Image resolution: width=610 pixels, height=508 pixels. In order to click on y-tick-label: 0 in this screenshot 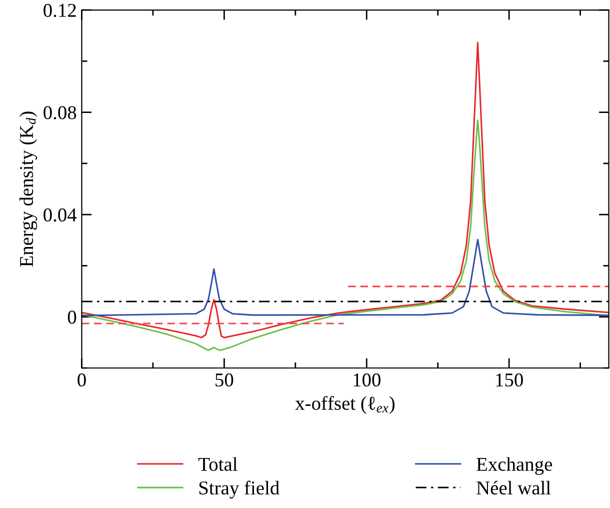, I will do `click(72, 317)`.